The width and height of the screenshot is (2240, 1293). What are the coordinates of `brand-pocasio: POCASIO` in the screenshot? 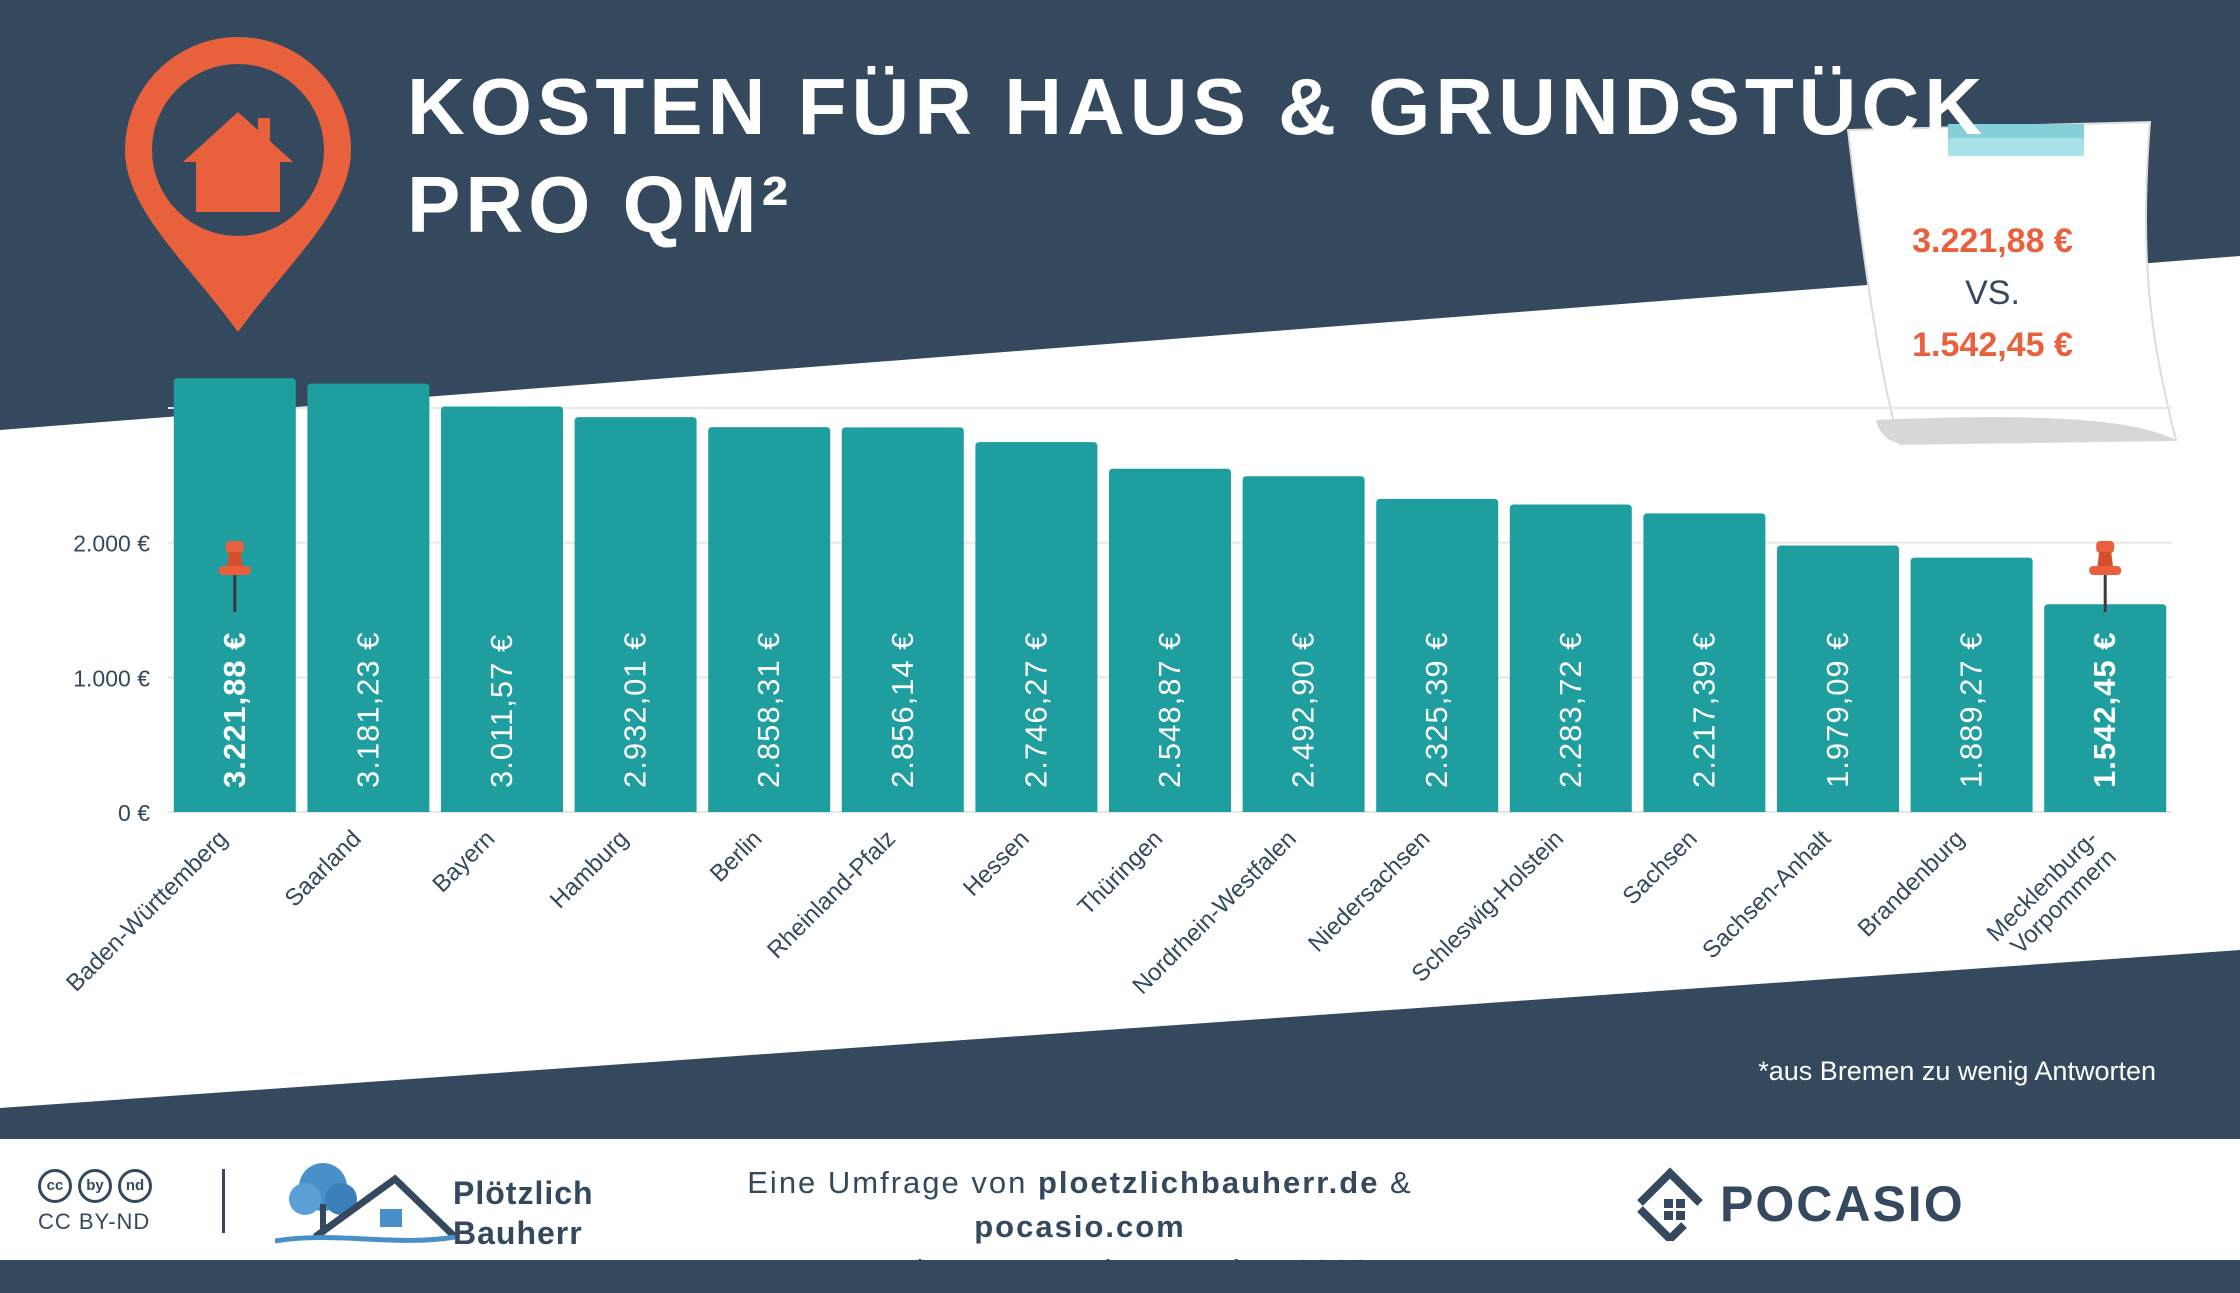 It's located at (1842, 1204).